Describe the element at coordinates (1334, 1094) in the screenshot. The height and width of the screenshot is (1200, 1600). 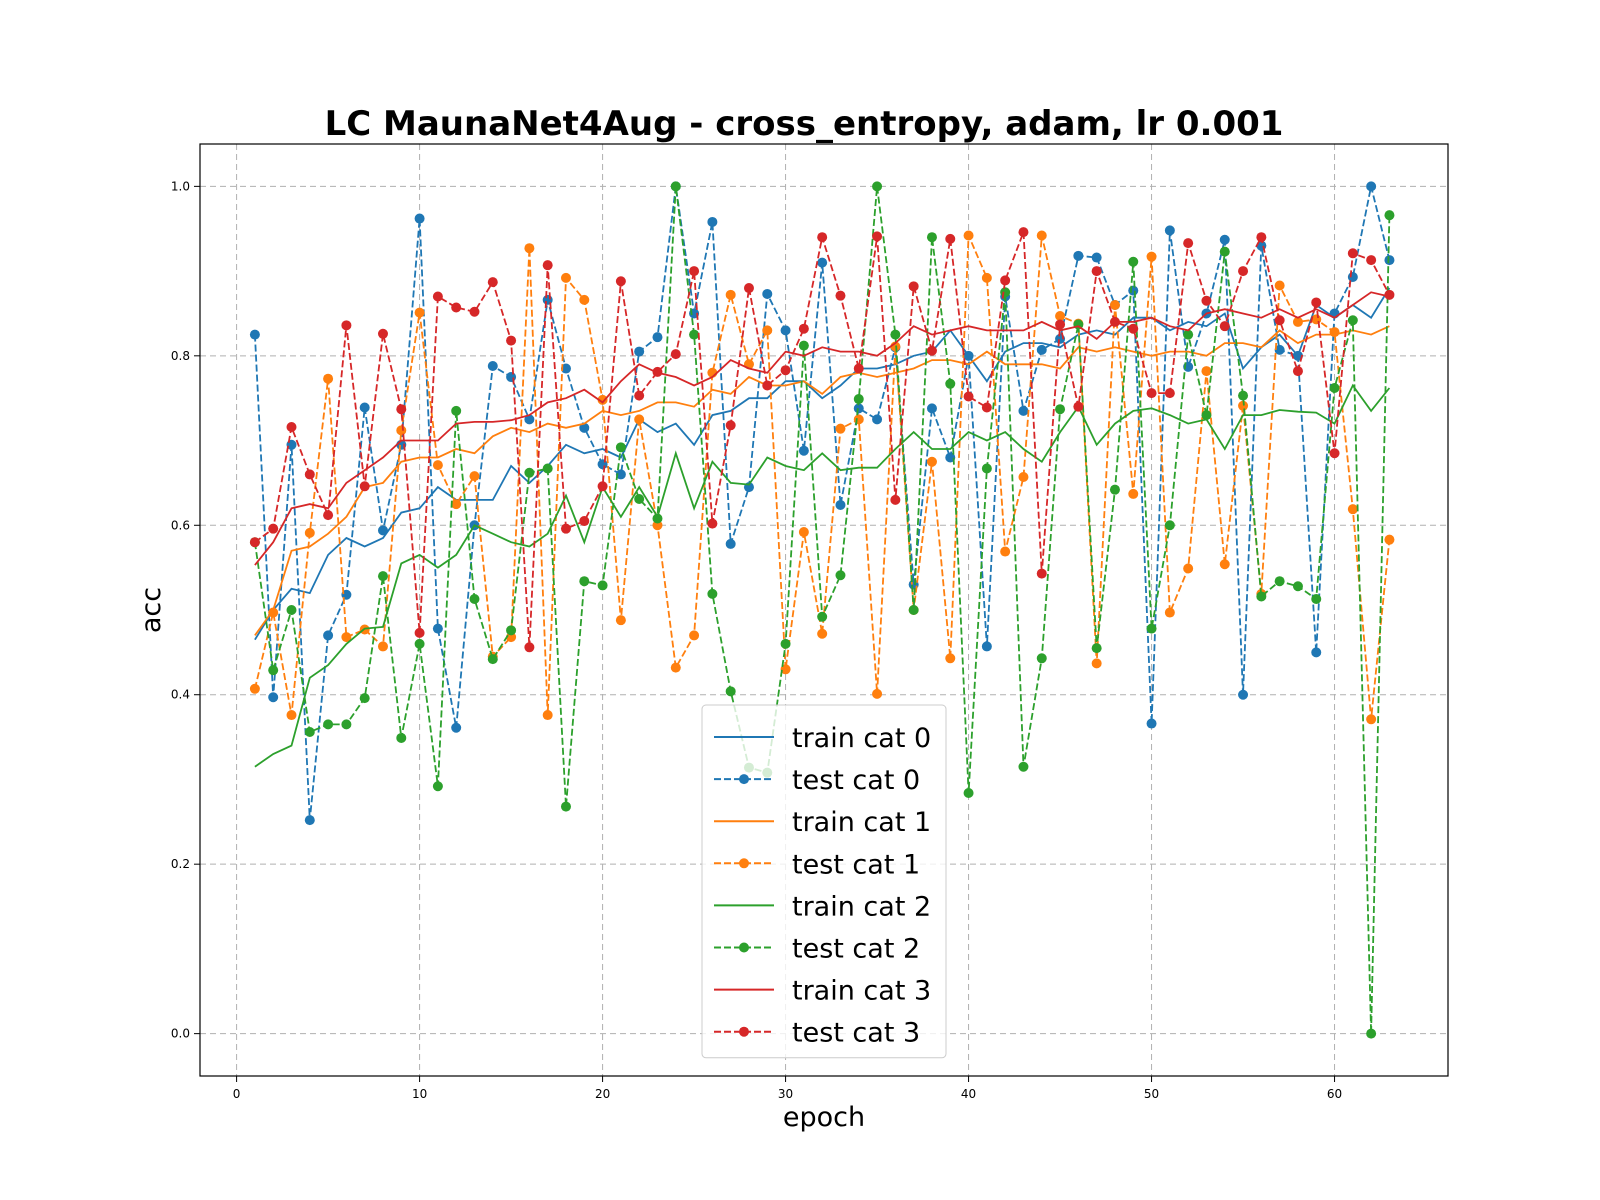
I see `x-tick-label: 60` at that location.